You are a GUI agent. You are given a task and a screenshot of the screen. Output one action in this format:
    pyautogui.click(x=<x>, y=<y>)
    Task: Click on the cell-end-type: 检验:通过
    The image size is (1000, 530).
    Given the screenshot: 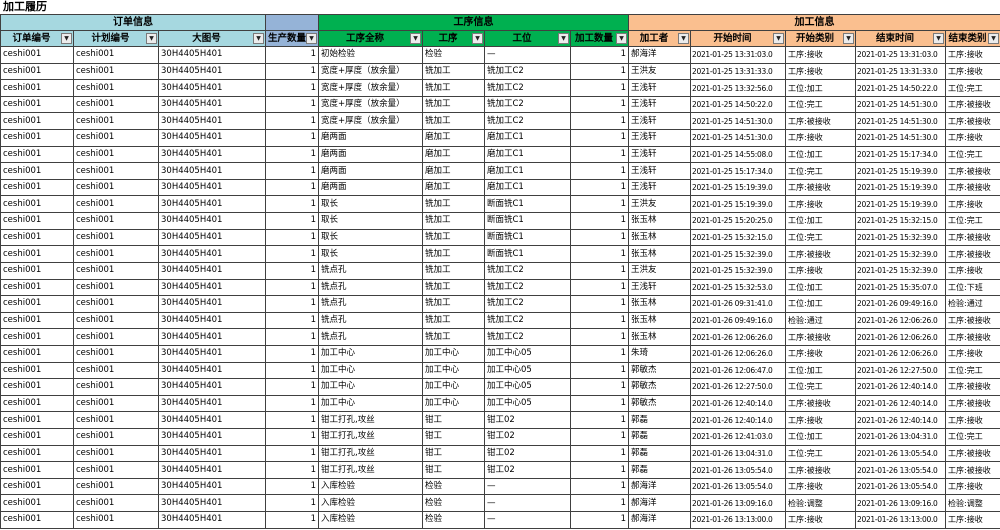 What is the action you would take?
    pyautogui.click(x=972, y=304)
    